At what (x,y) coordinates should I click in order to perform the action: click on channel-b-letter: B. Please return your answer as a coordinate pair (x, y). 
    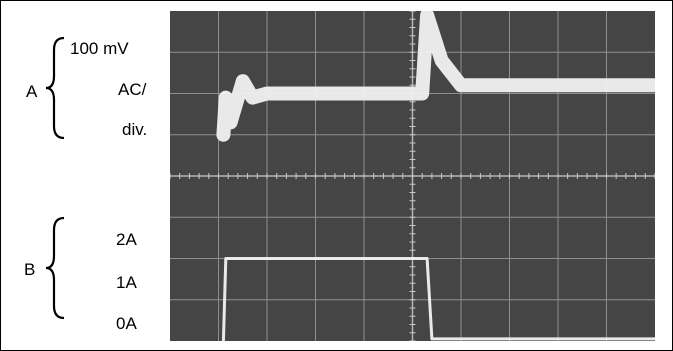
    Looking at the image, I should click on (30, 269).